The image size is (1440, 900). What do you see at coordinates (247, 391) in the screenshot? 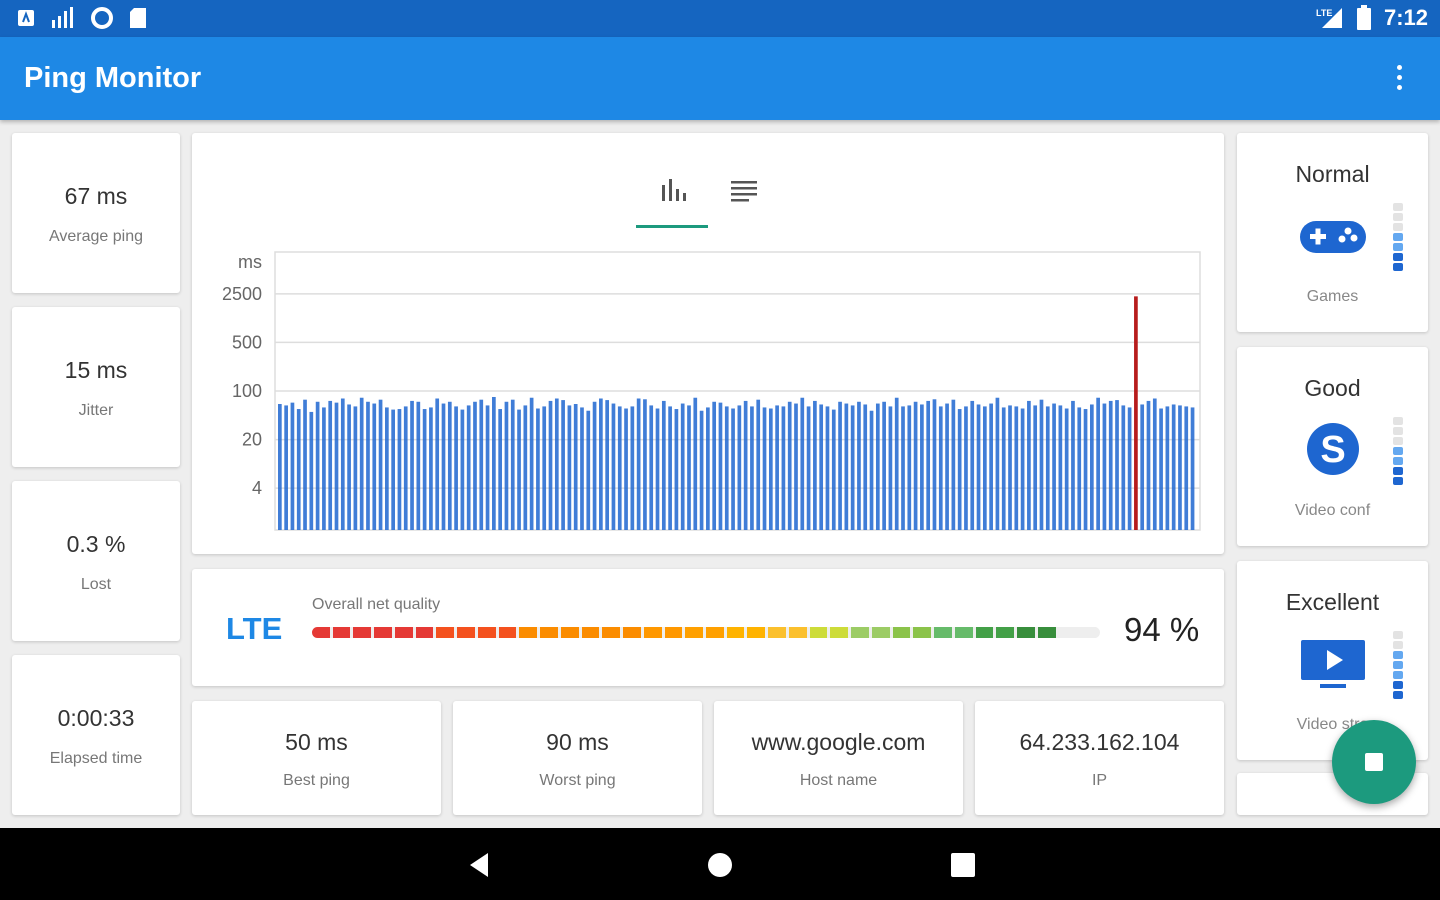
I see `y-tick-label: 100` at bounding box center [247, 391].